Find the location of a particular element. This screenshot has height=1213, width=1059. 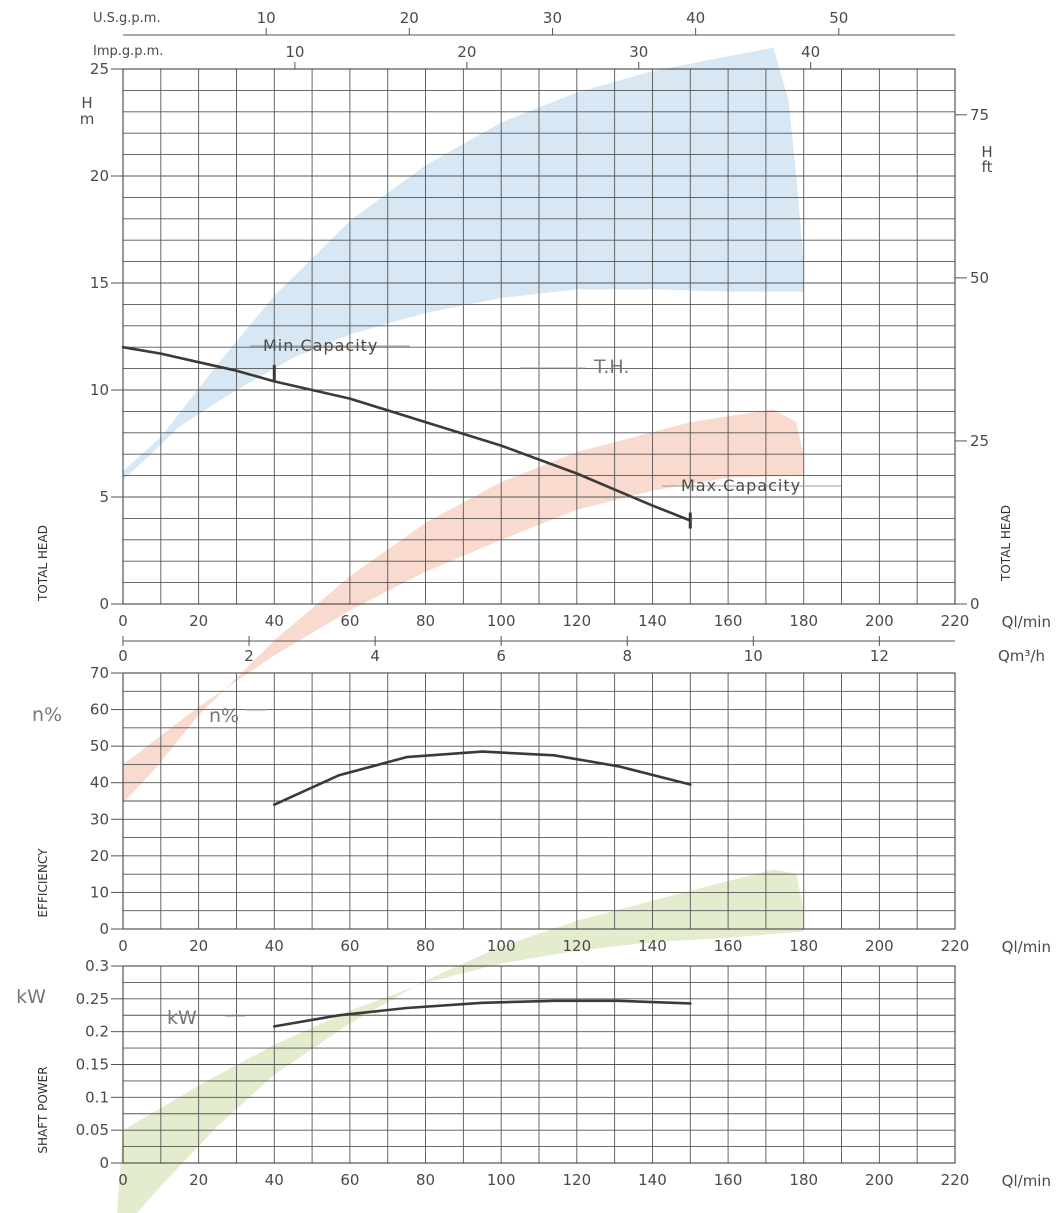

head-unit-right-h: H is located at coordinates (986, 152).